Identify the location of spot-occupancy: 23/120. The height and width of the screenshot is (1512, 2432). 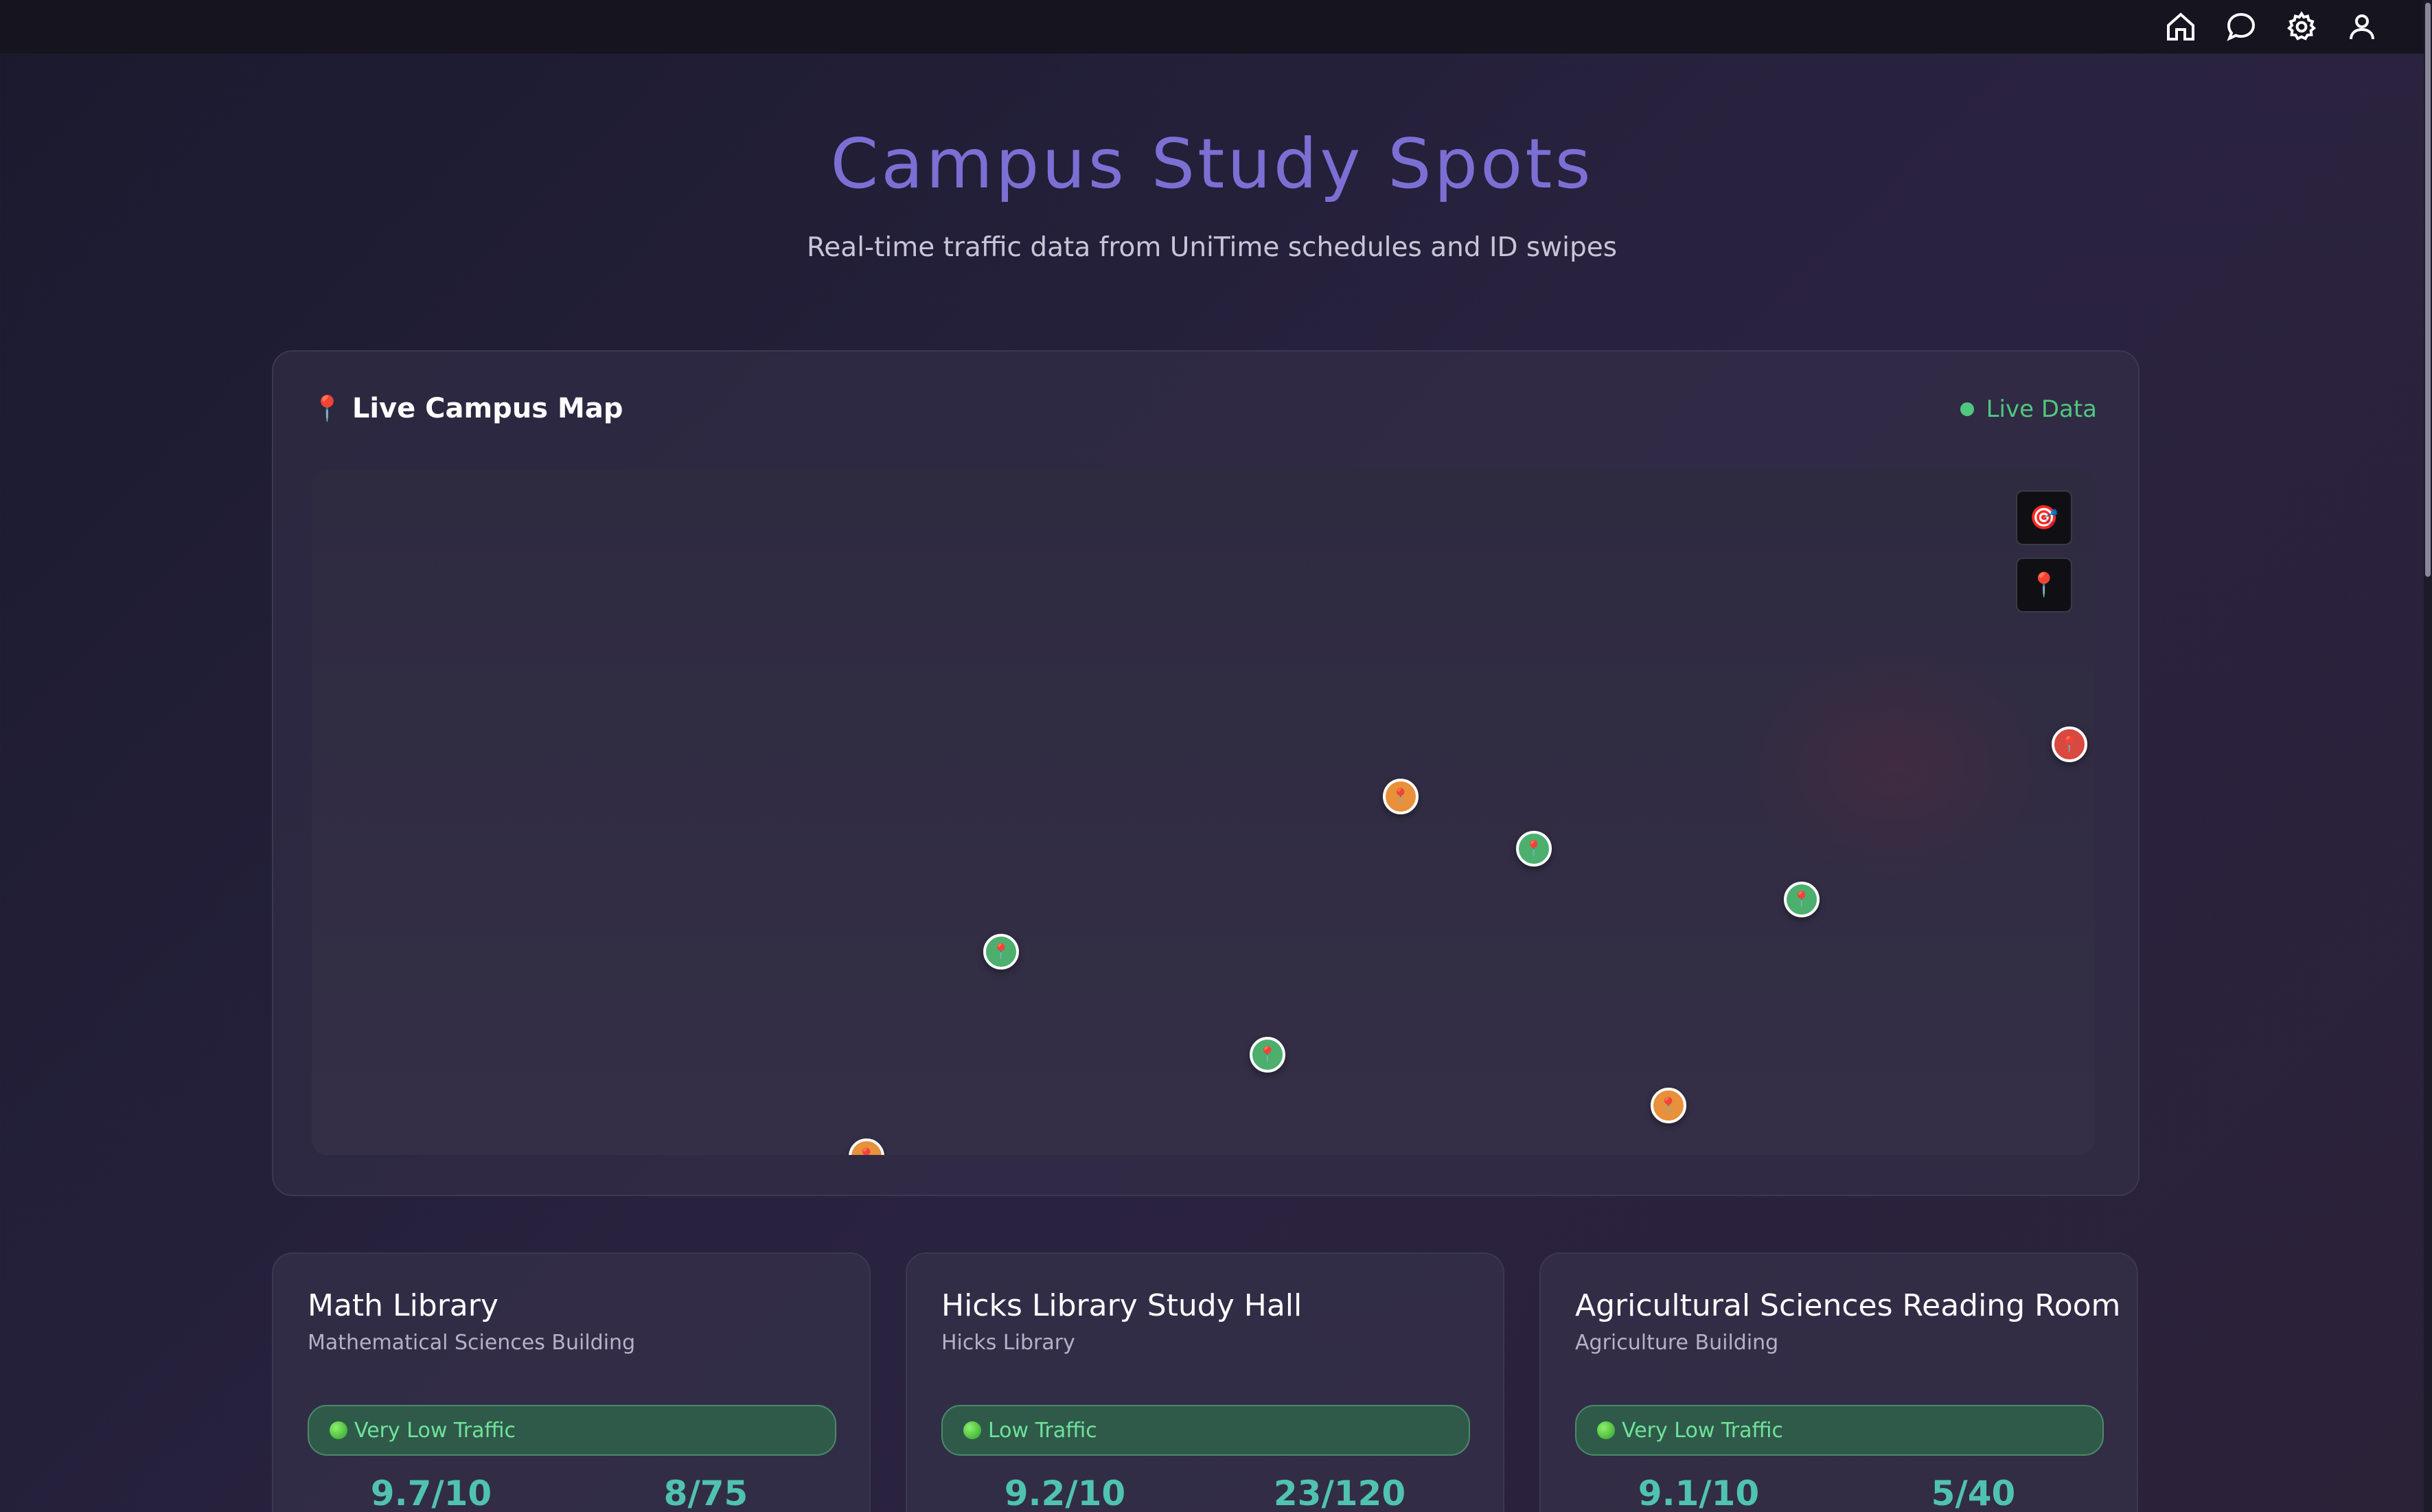
(1339, 1493).